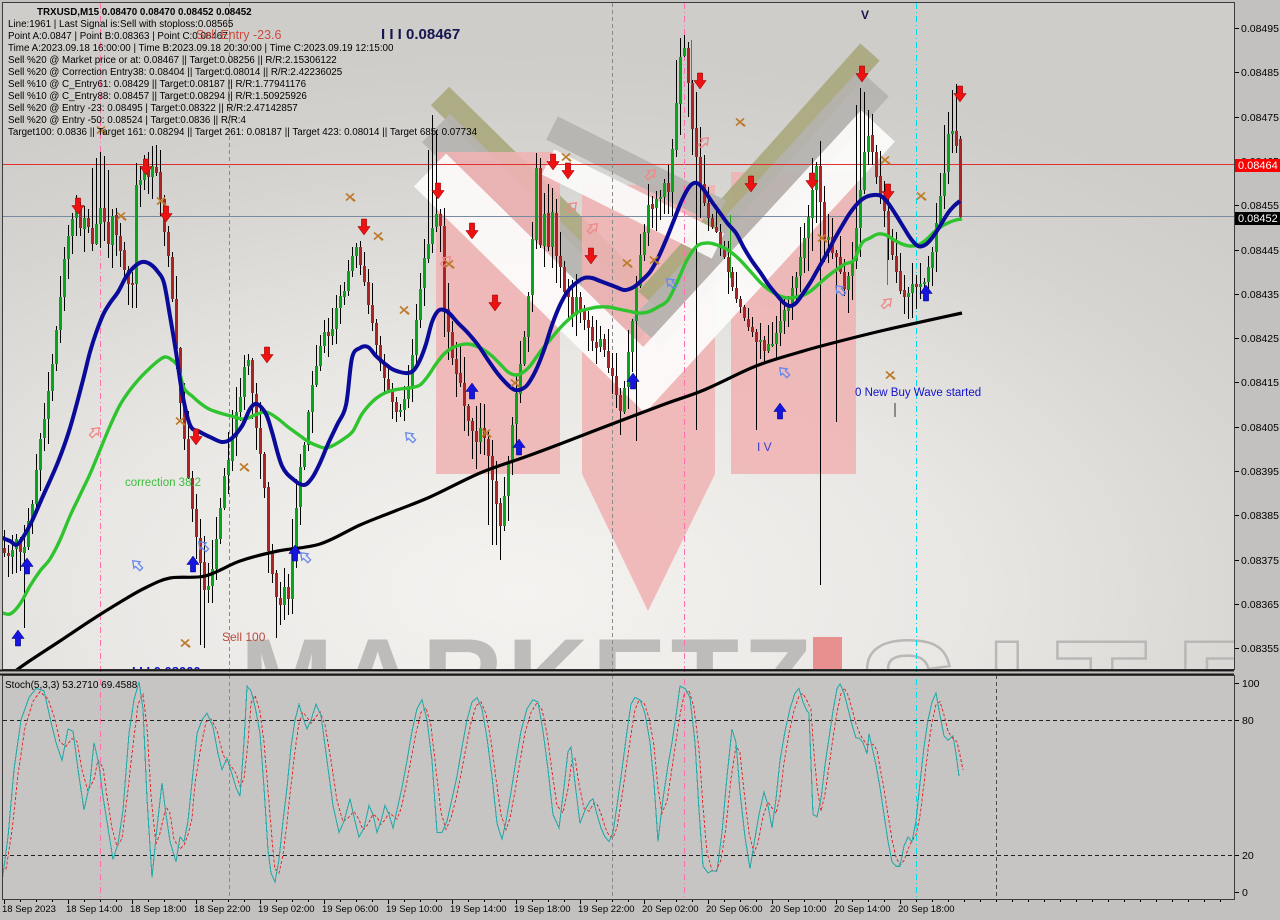 Image resolution: width=1280 pixels, height=920 pixels. I want to click on svg-text: 0 New Buy Wave started, so click(918, 393).